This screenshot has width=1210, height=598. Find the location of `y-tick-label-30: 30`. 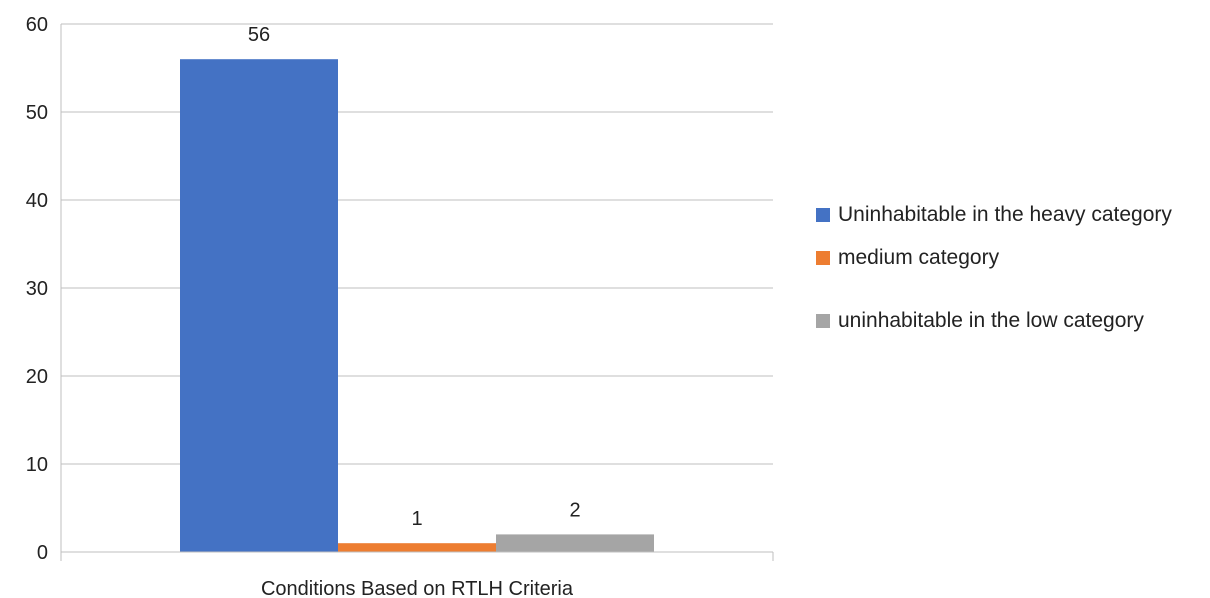

y-tick-label-30: 30 is located at coordinates (37, 289).